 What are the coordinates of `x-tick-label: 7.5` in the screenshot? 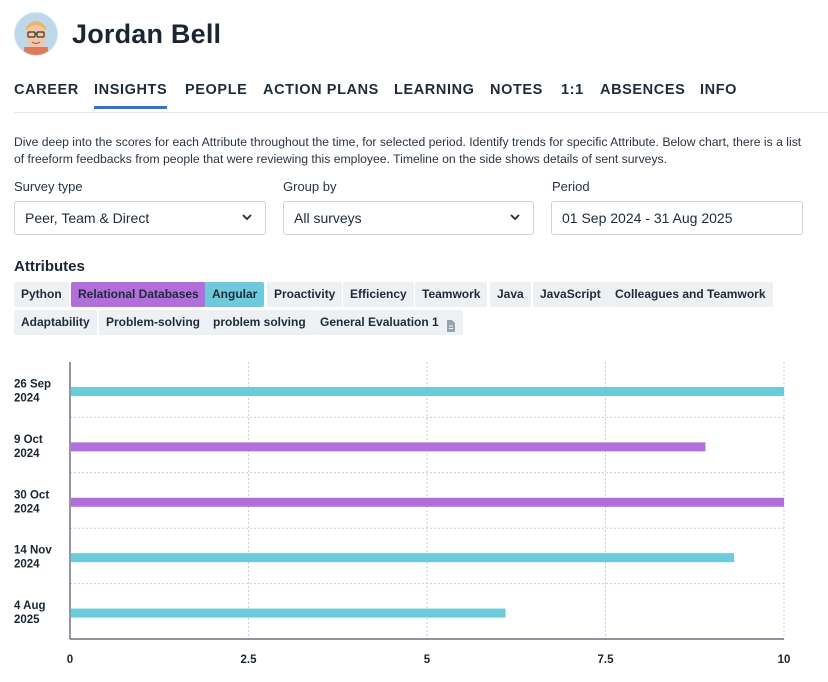 It's located at (606, 660).